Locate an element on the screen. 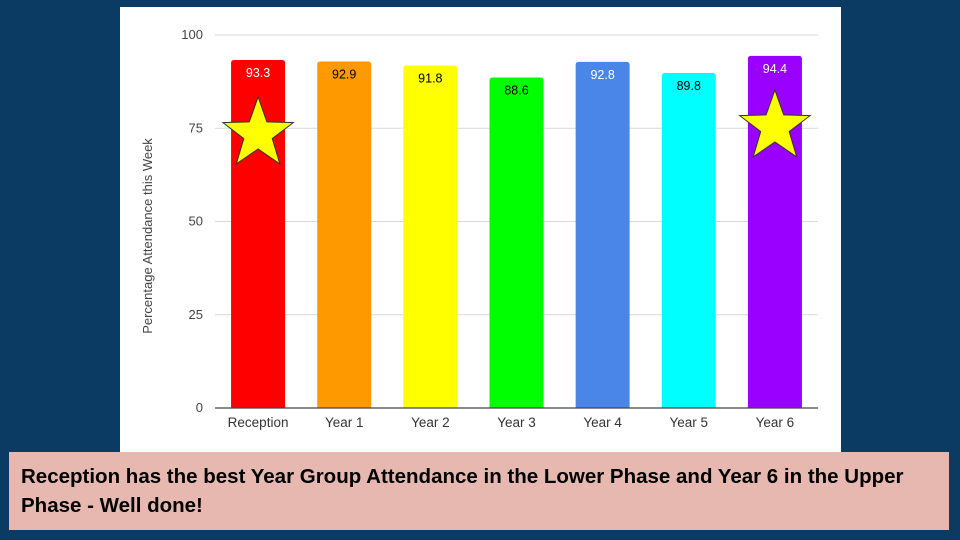 This screenshot has height=540, width=960. category-label: Year 3 is located at coordinates (516, 422).